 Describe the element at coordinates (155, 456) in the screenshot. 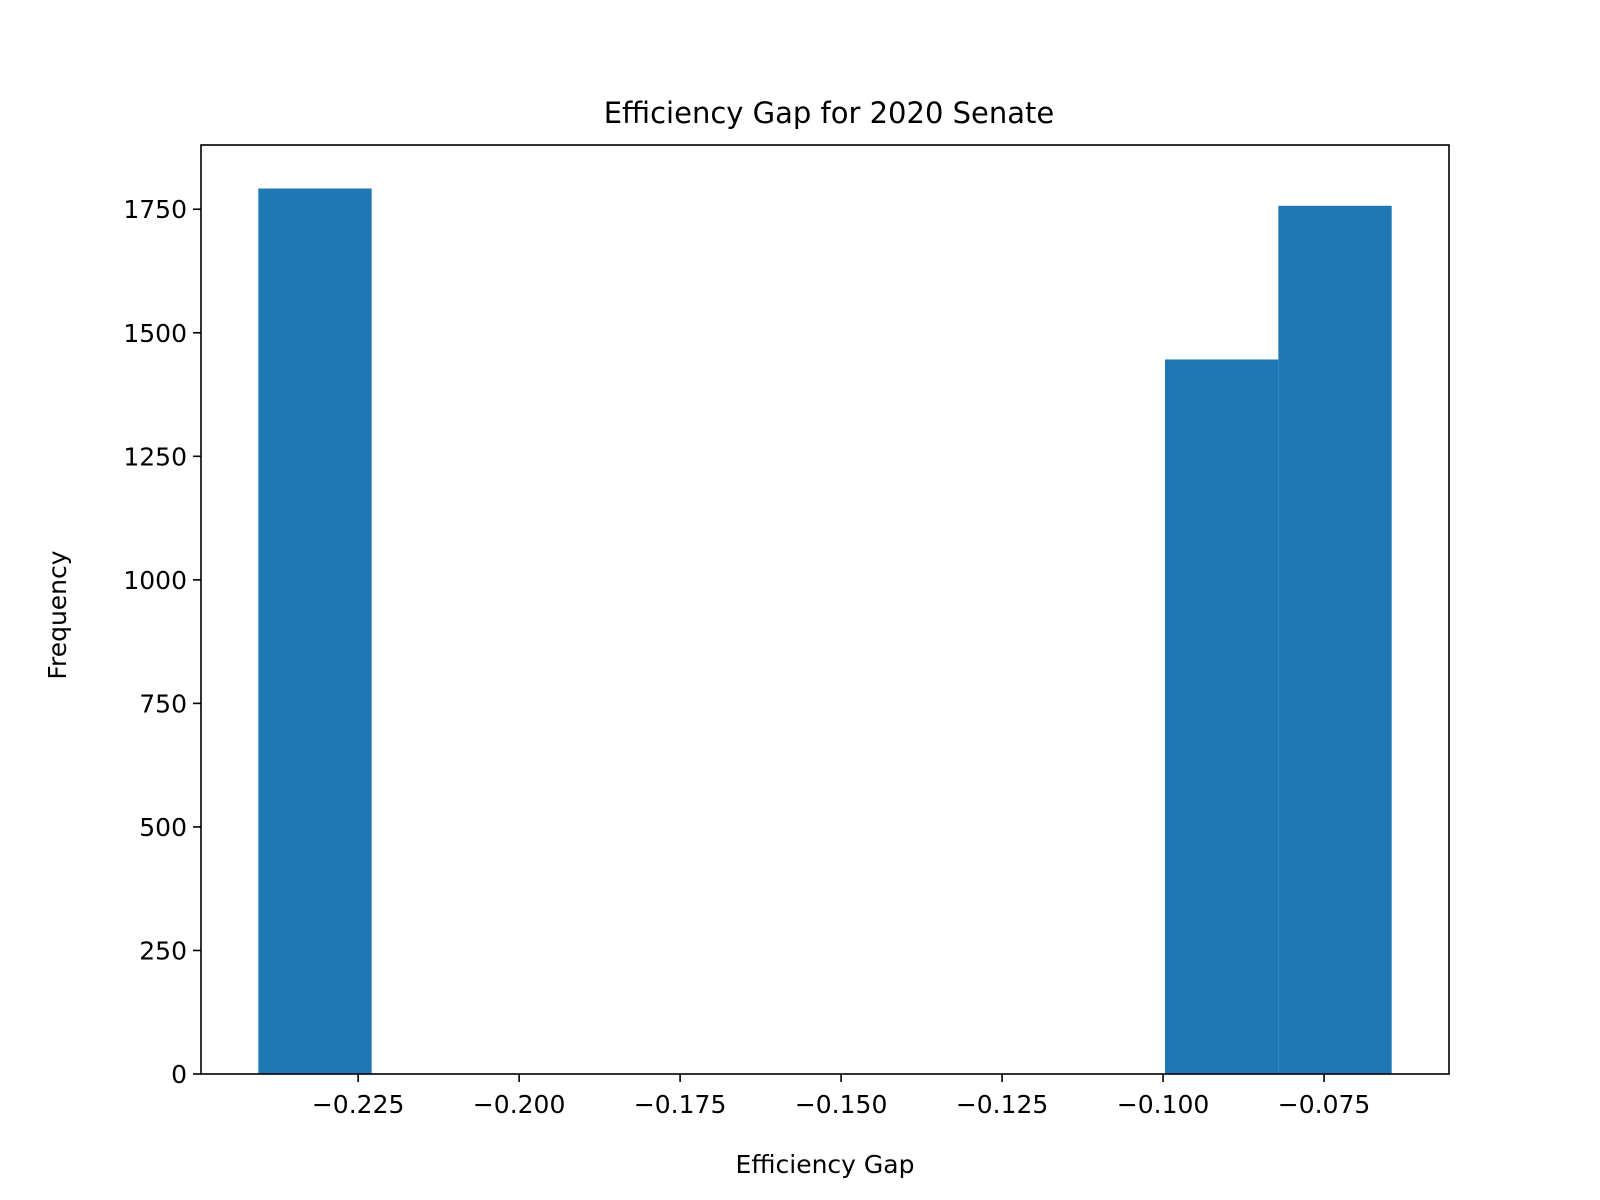

I see `y-tick-label: 1250` at that location.